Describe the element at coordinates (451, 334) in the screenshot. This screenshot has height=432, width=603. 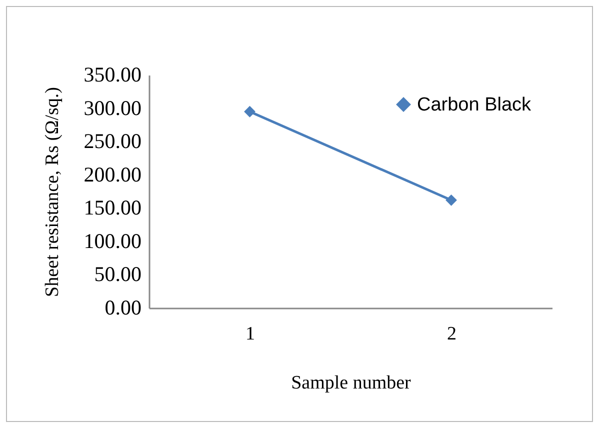
I see `x-tick-label: 2` at that location.